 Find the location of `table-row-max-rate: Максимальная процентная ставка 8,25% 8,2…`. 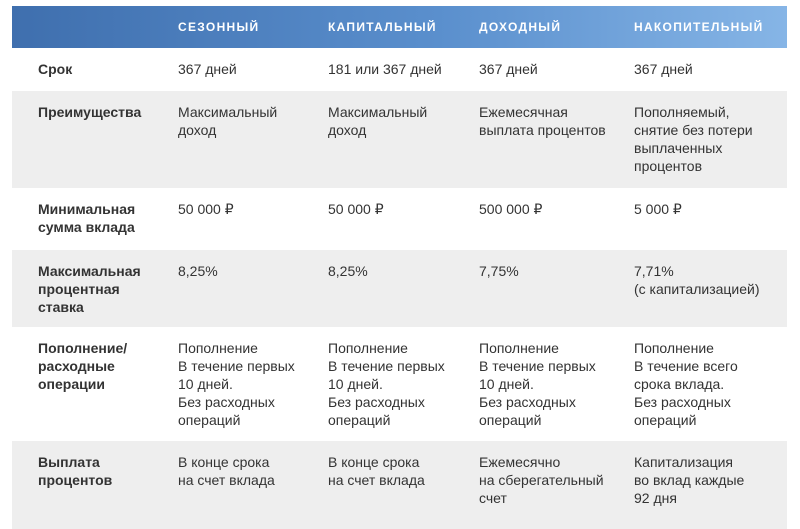

table-row-max-rate: Максимальная процентная ставка 8,25% 8,2… is located at coordinates (399, 288).